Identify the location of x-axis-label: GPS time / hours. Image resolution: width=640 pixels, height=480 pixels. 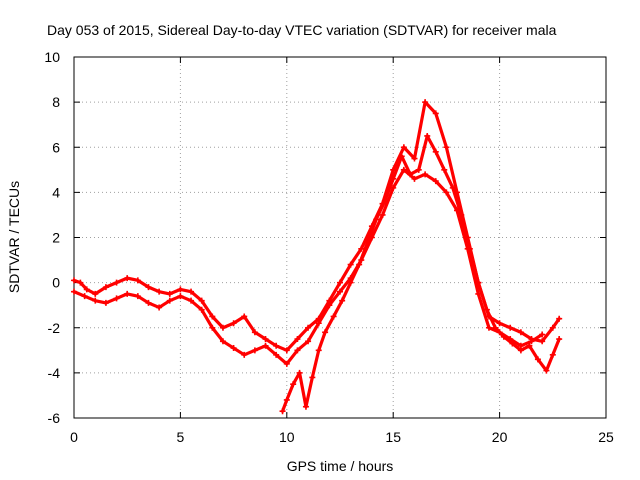
(340, 466).